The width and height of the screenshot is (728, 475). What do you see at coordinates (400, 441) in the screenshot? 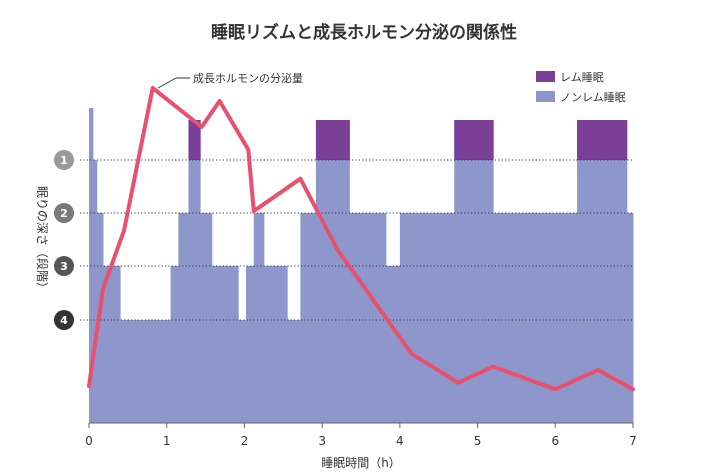
I see `x-tick-label-4: 4` at bounding box center [400, 441].